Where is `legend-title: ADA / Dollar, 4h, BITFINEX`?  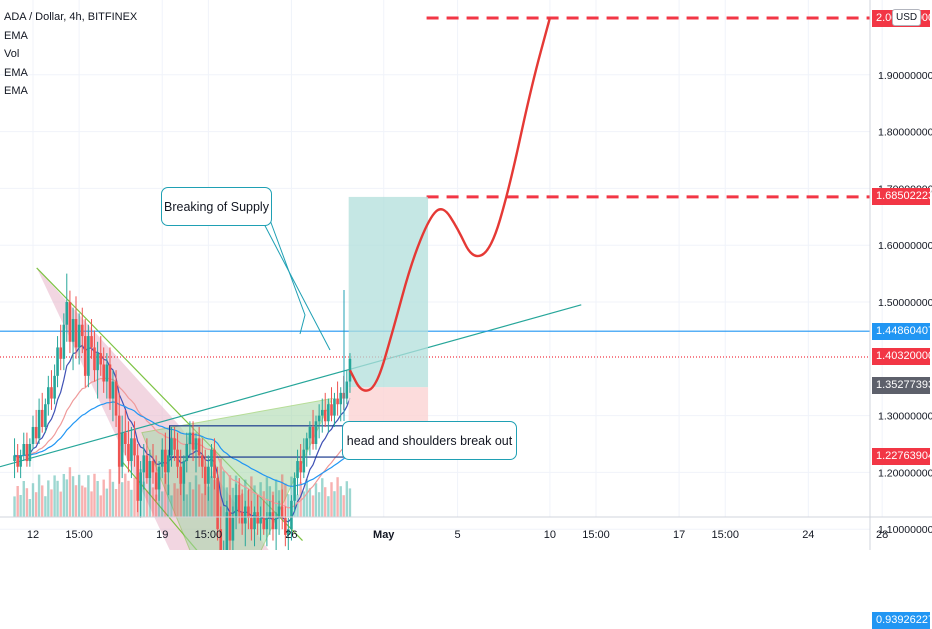 legend-title: ADA / Dollar, 4h, BITFINEX is located at coordinates (71, 17).